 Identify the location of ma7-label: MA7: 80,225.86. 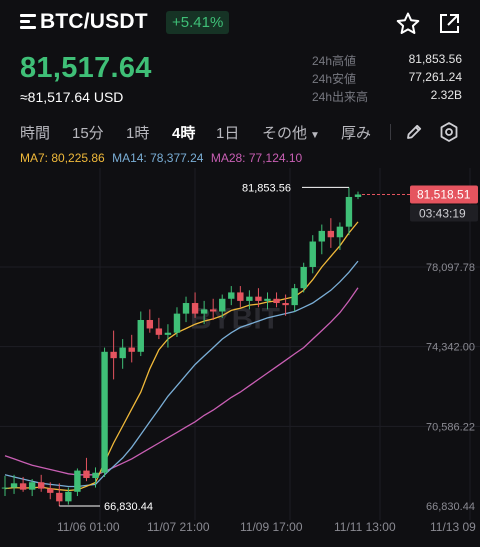
(62, 158).